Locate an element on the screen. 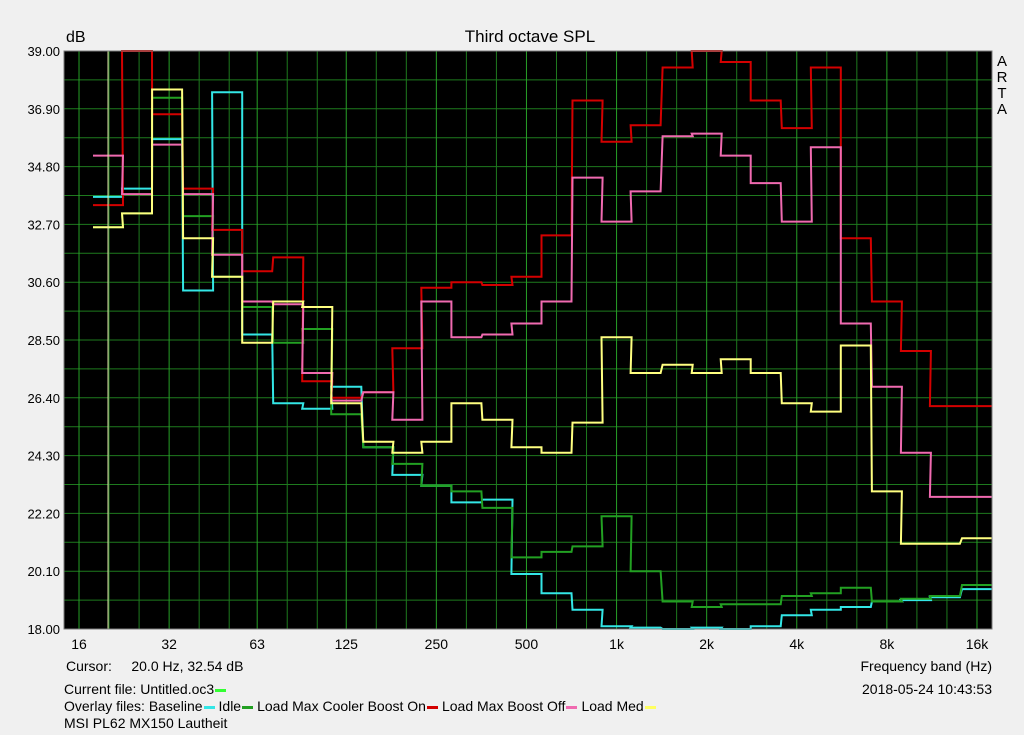 This screenshot has height=735, width=1024. x-tick-label: 250 is located at coordinates (437, 643).